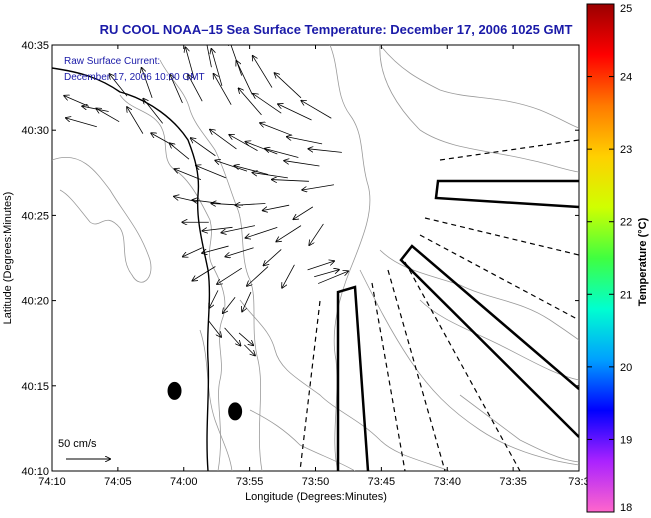 This screenshot has height=518, width=651. What do you see at coordinates (626, 440) in the screenshot?
I see `colorbar-tick-label: 19` at bounding box center [626, 440].